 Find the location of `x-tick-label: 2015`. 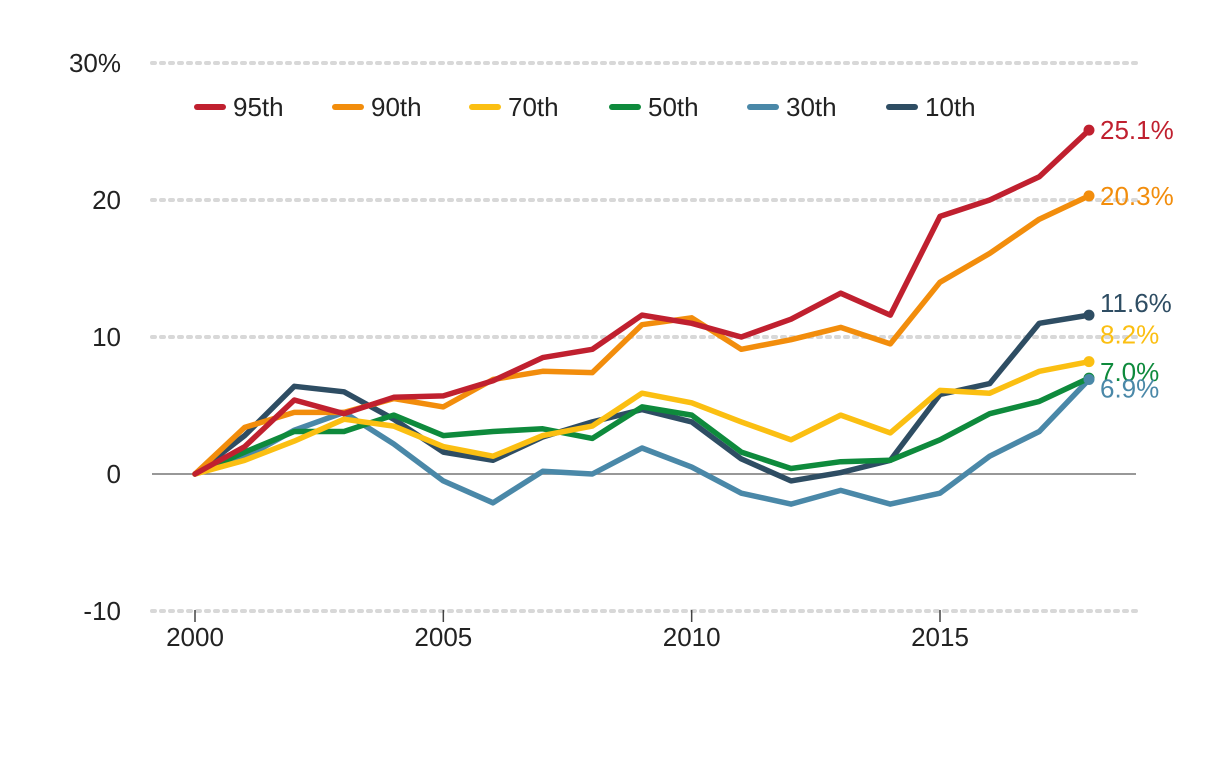

x-tick-label: 2015 is located at coordinates (940, 637).